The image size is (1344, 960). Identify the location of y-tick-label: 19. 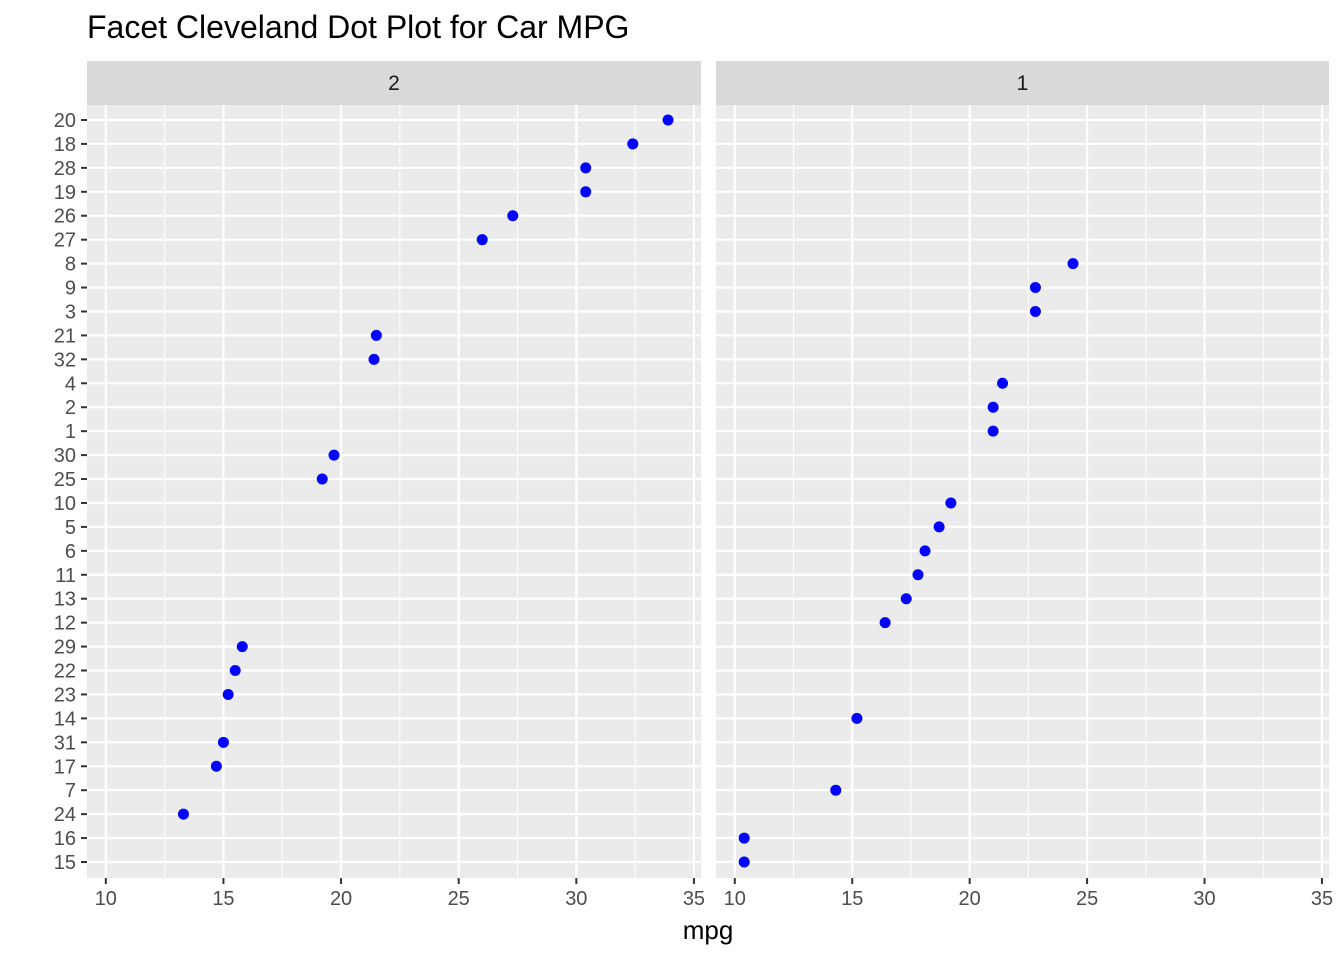
(65, 193).